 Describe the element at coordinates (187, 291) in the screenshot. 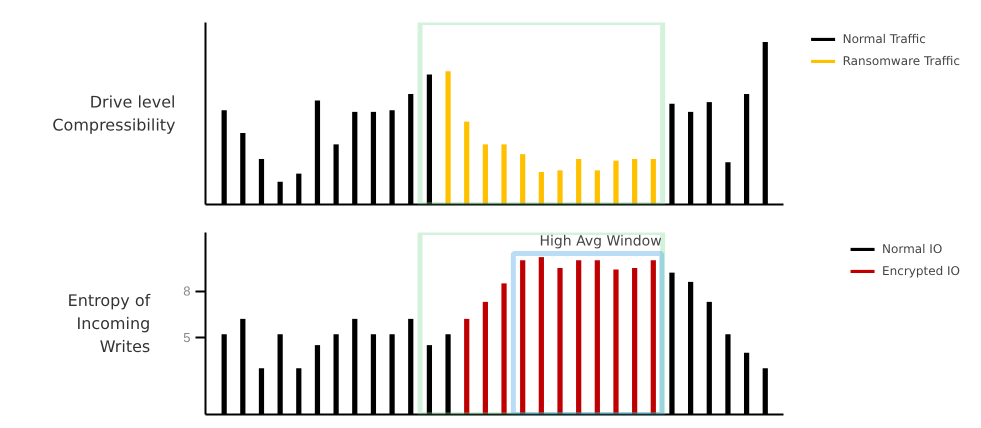

I see `y-tick-label: 8` at that location.